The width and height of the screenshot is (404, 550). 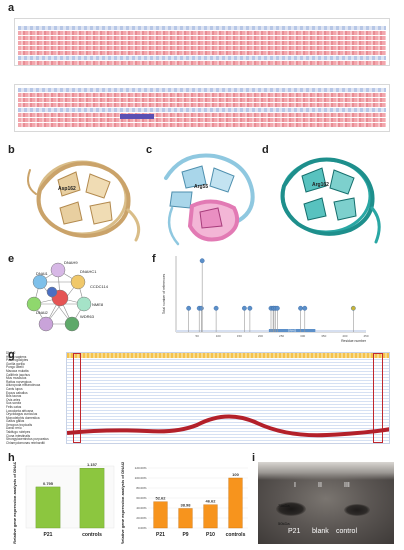 I want to click on species-label: Felis catus, so click(x=14, y=406).